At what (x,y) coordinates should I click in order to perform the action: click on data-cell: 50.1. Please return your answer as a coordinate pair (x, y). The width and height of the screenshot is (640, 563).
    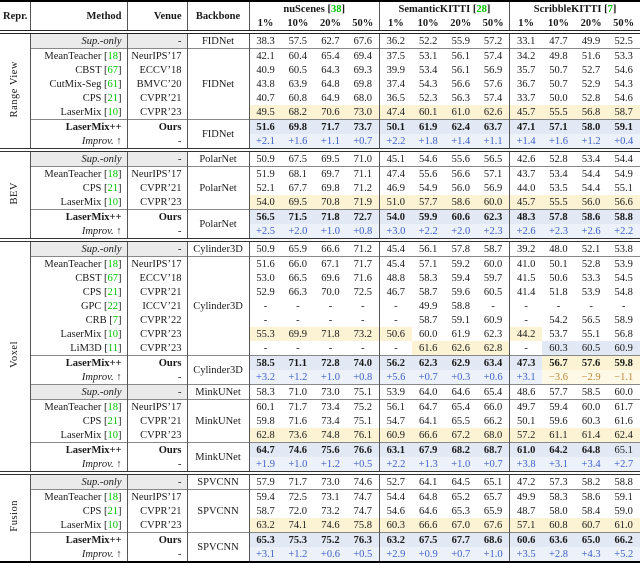
    Looking at the image, I should click on (526, 421).